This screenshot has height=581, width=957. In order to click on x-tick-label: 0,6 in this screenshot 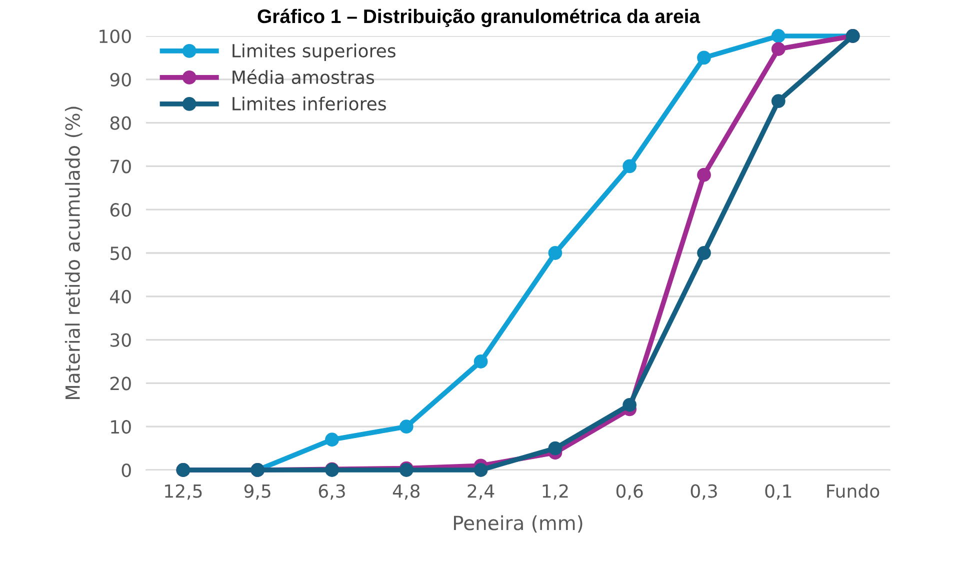, I will do `click(629, 492)`.